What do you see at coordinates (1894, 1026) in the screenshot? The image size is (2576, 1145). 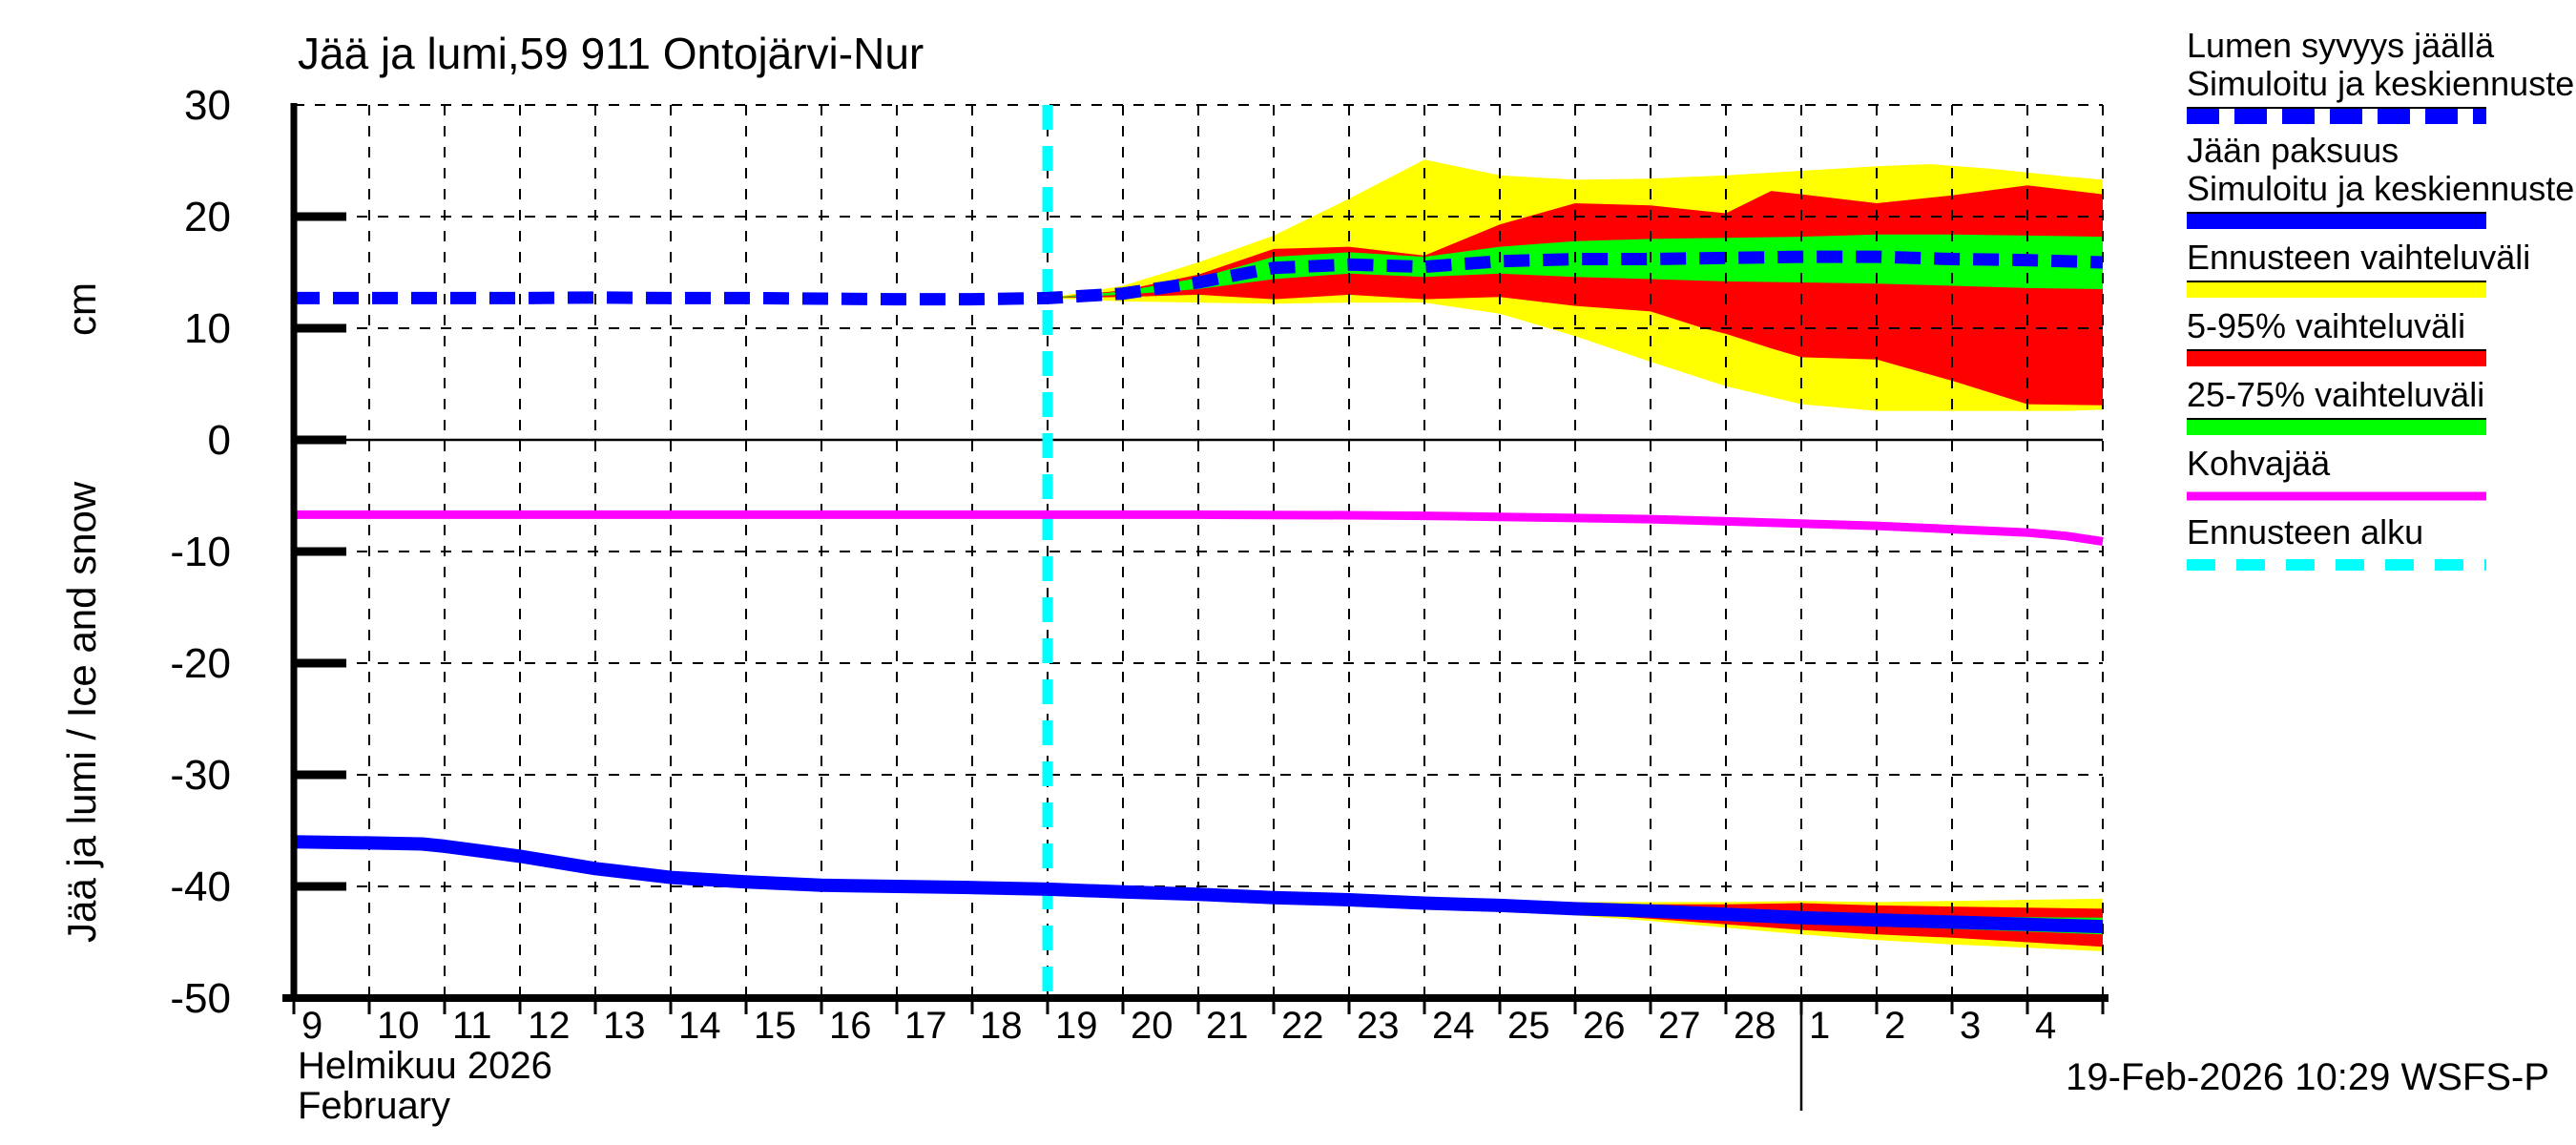 I see `x-tick-label-day-30: 2` at bounding box center [1894, 1026].